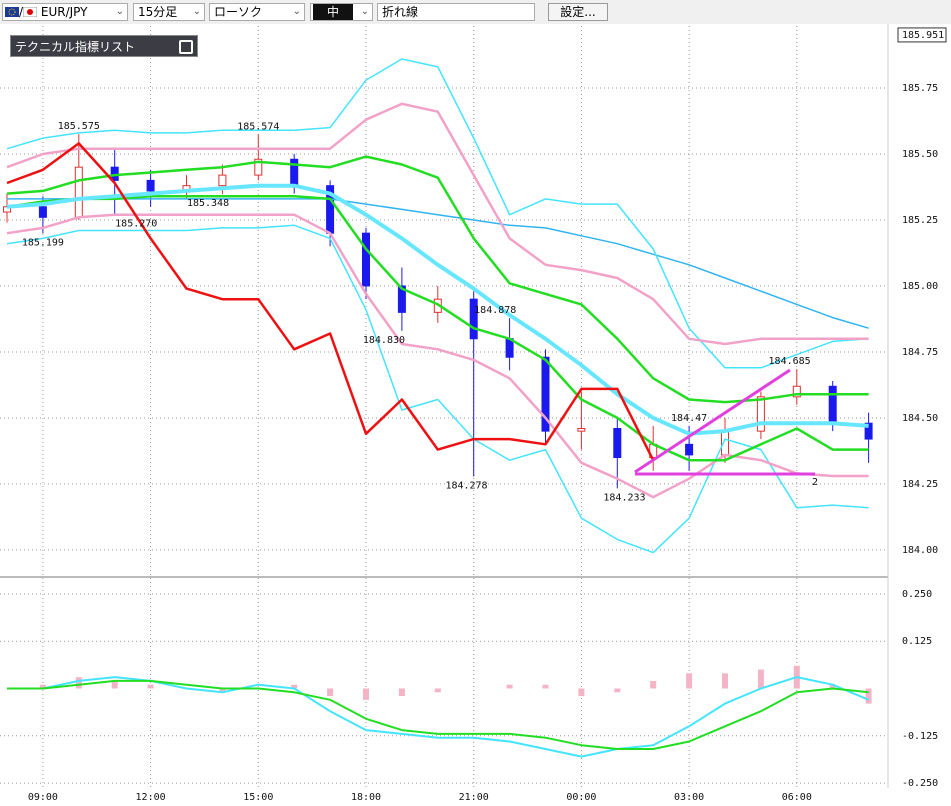 This screenshot has height=806, width=951. Describe the element at coordinates (384, 340) in the screenshot. I see `price-annotation: 184.830` at that location.